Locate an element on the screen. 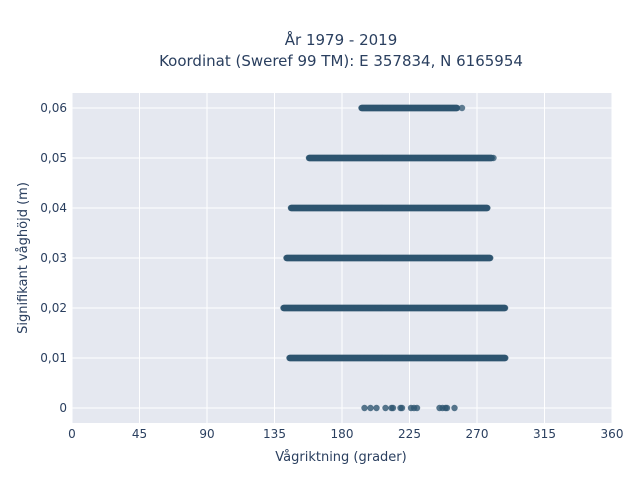 The width and height of the screenshot is (640, 485). y-tick-label: 0,04 is located at coordinates (53, 208).